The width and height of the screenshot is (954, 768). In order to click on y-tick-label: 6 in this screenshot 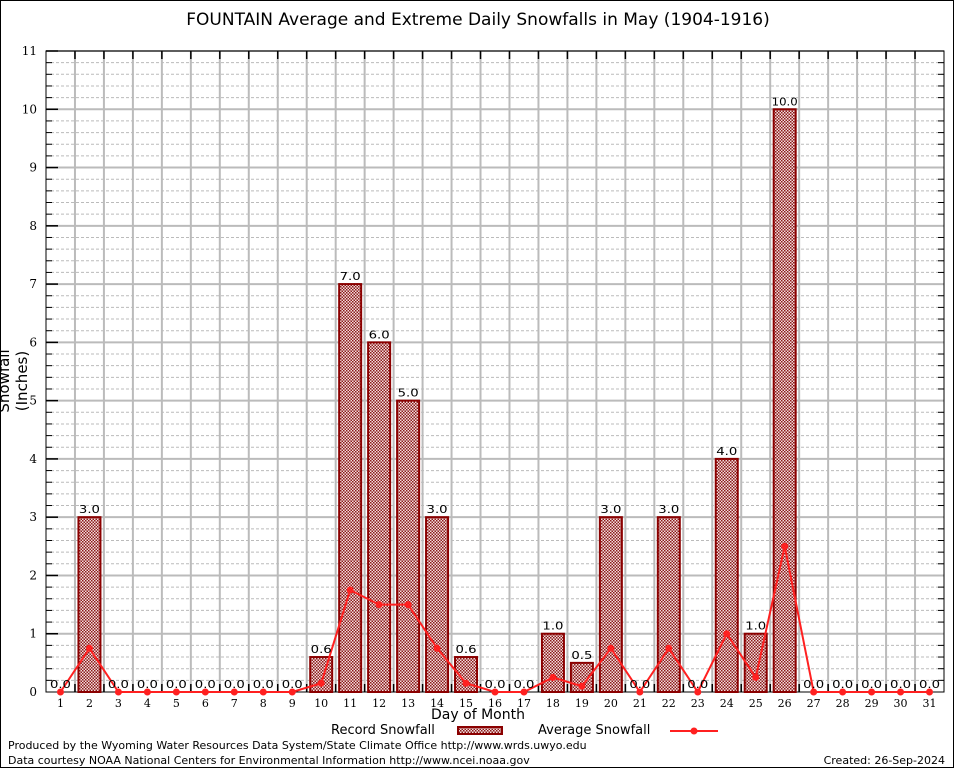, I will do `click(33, 342)`.